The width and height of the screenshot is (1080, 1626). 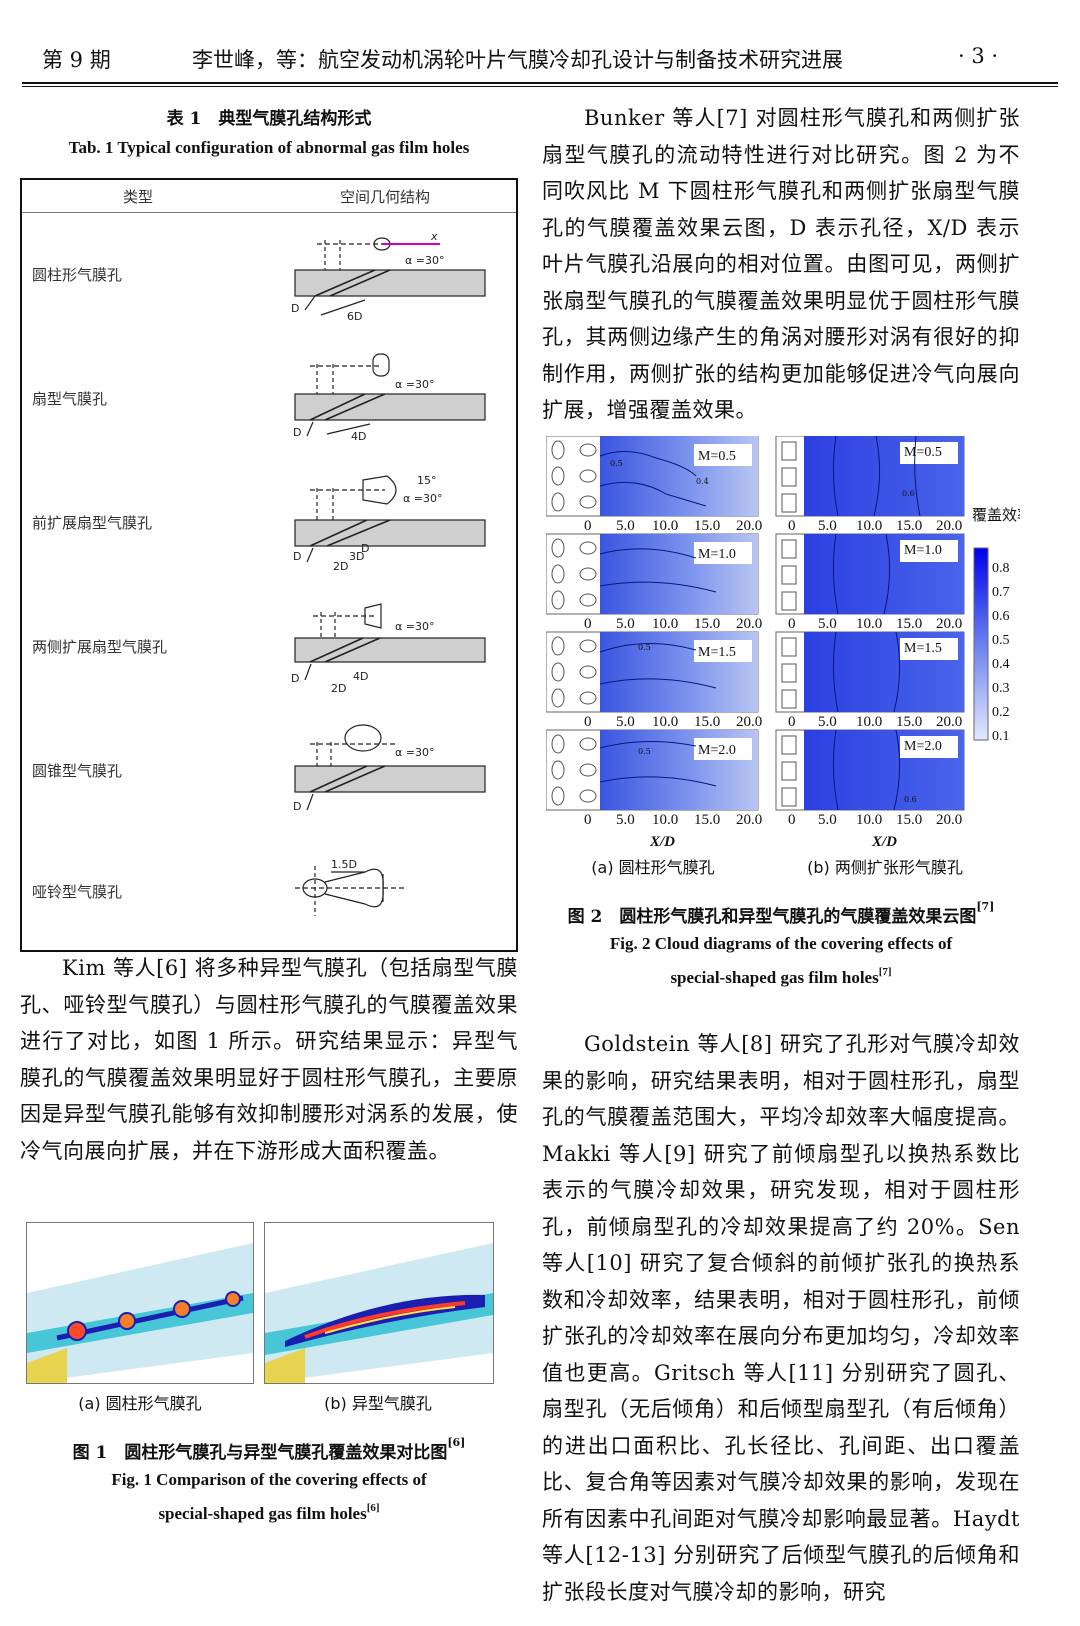 I want to click on running-title: 李世峰，等：航空发动机涡轮叶片气膜冷却孔设计与制备技术研究进展, so click(x=517, y=60).